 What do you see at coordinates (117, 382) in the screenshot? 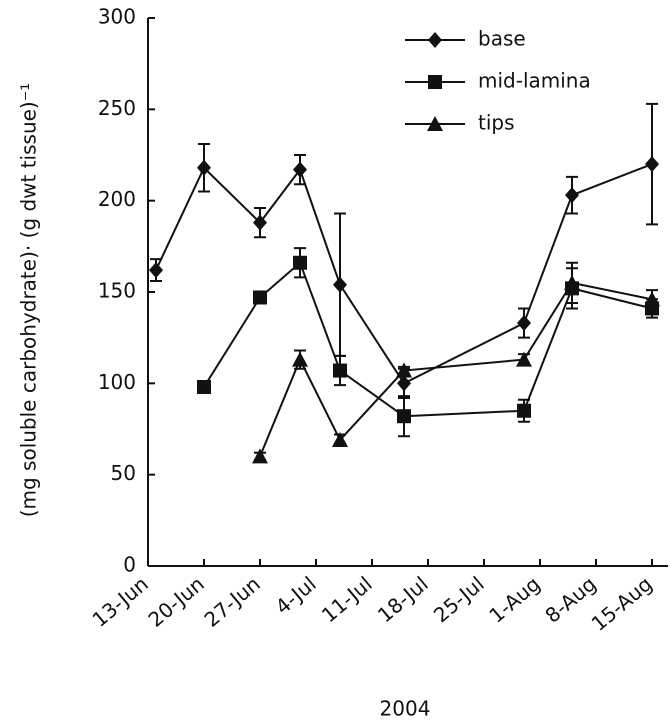
I see `y-tick-label: 100` at bounding box center [117, 382].